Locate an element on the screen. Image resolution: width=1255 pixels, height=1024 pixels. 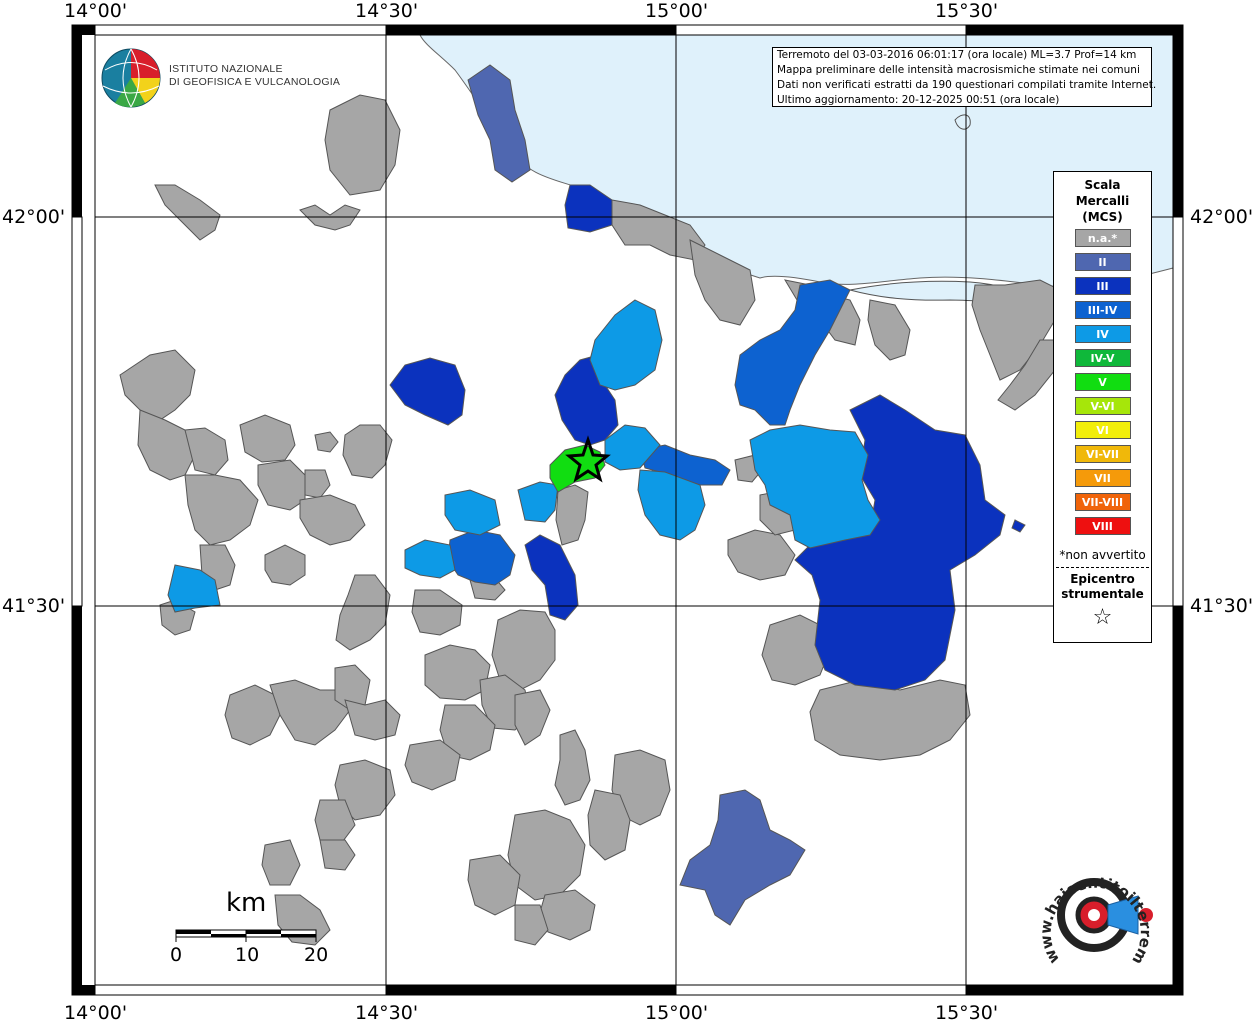
lon-label-bottom-2: 14°30' is located at coordinates (387, 1013).